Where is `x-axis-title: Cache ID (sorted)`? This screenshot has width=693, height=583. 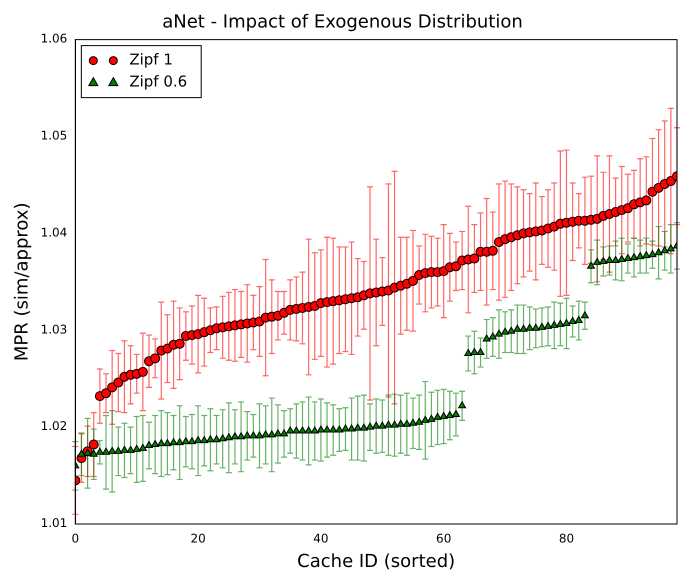 x-axis-title: Cache ID (sorted) is located at coordinates (376, 561).